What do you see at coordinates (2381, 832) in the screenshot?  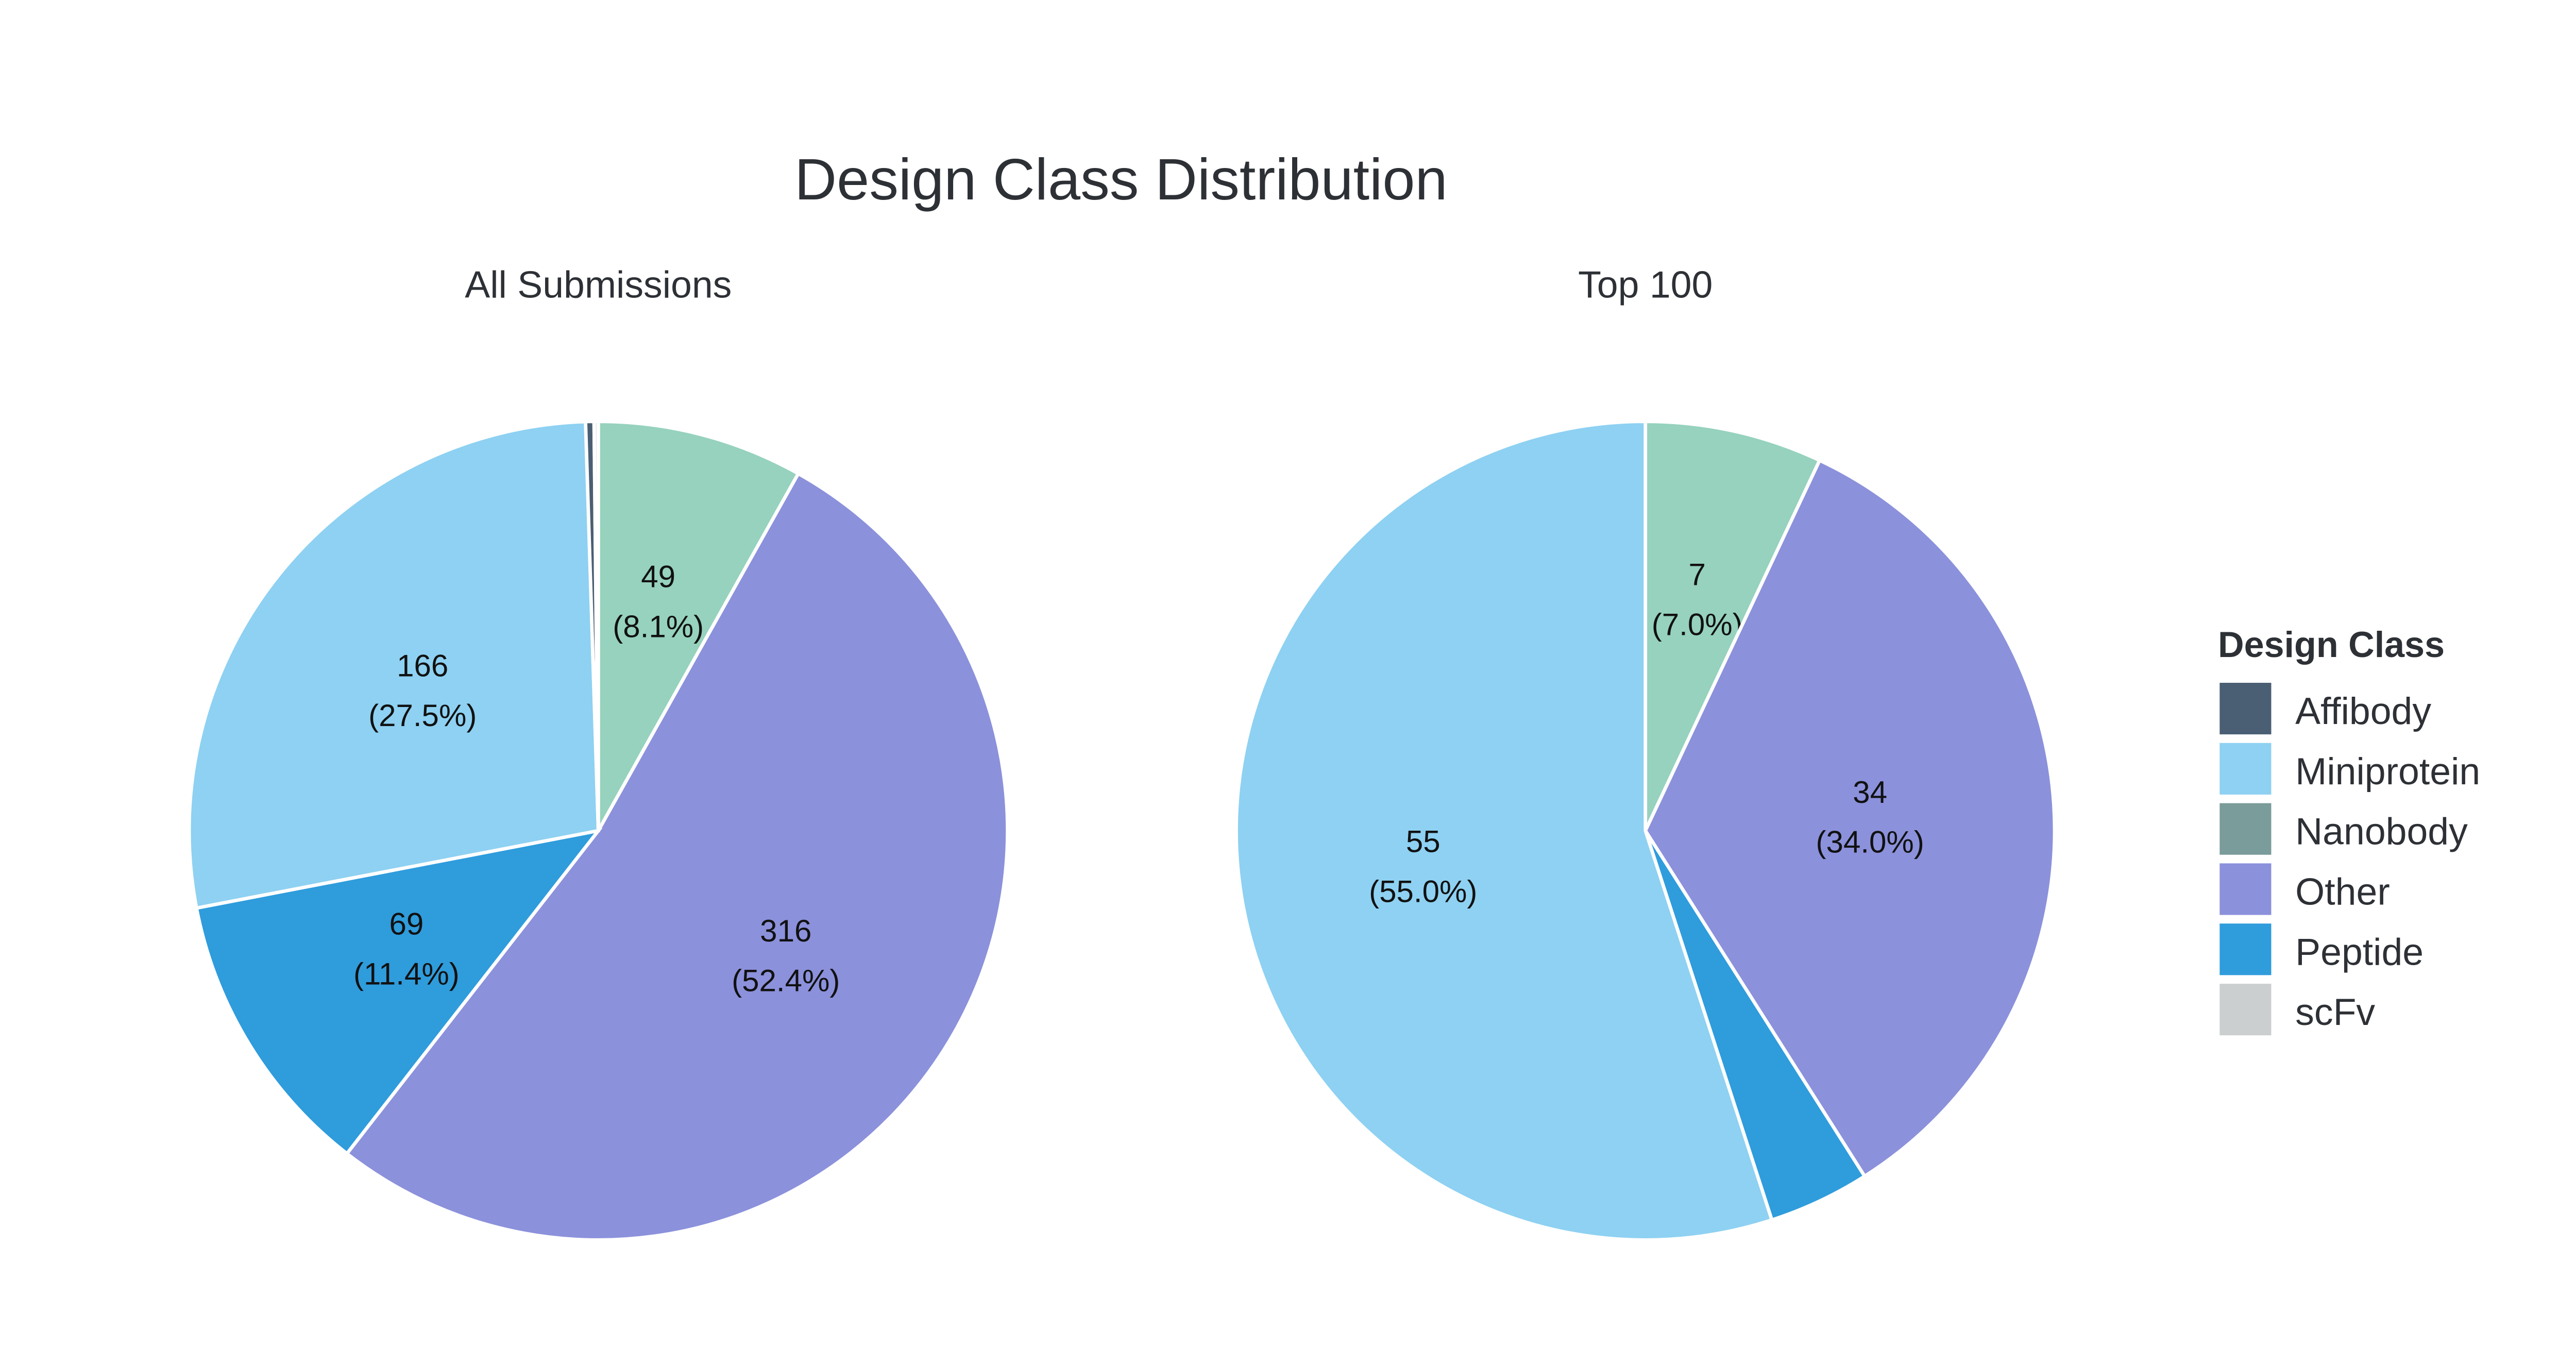 I see `legend-label-nanobody: Nanobody` at bounding box center [2381, 832].